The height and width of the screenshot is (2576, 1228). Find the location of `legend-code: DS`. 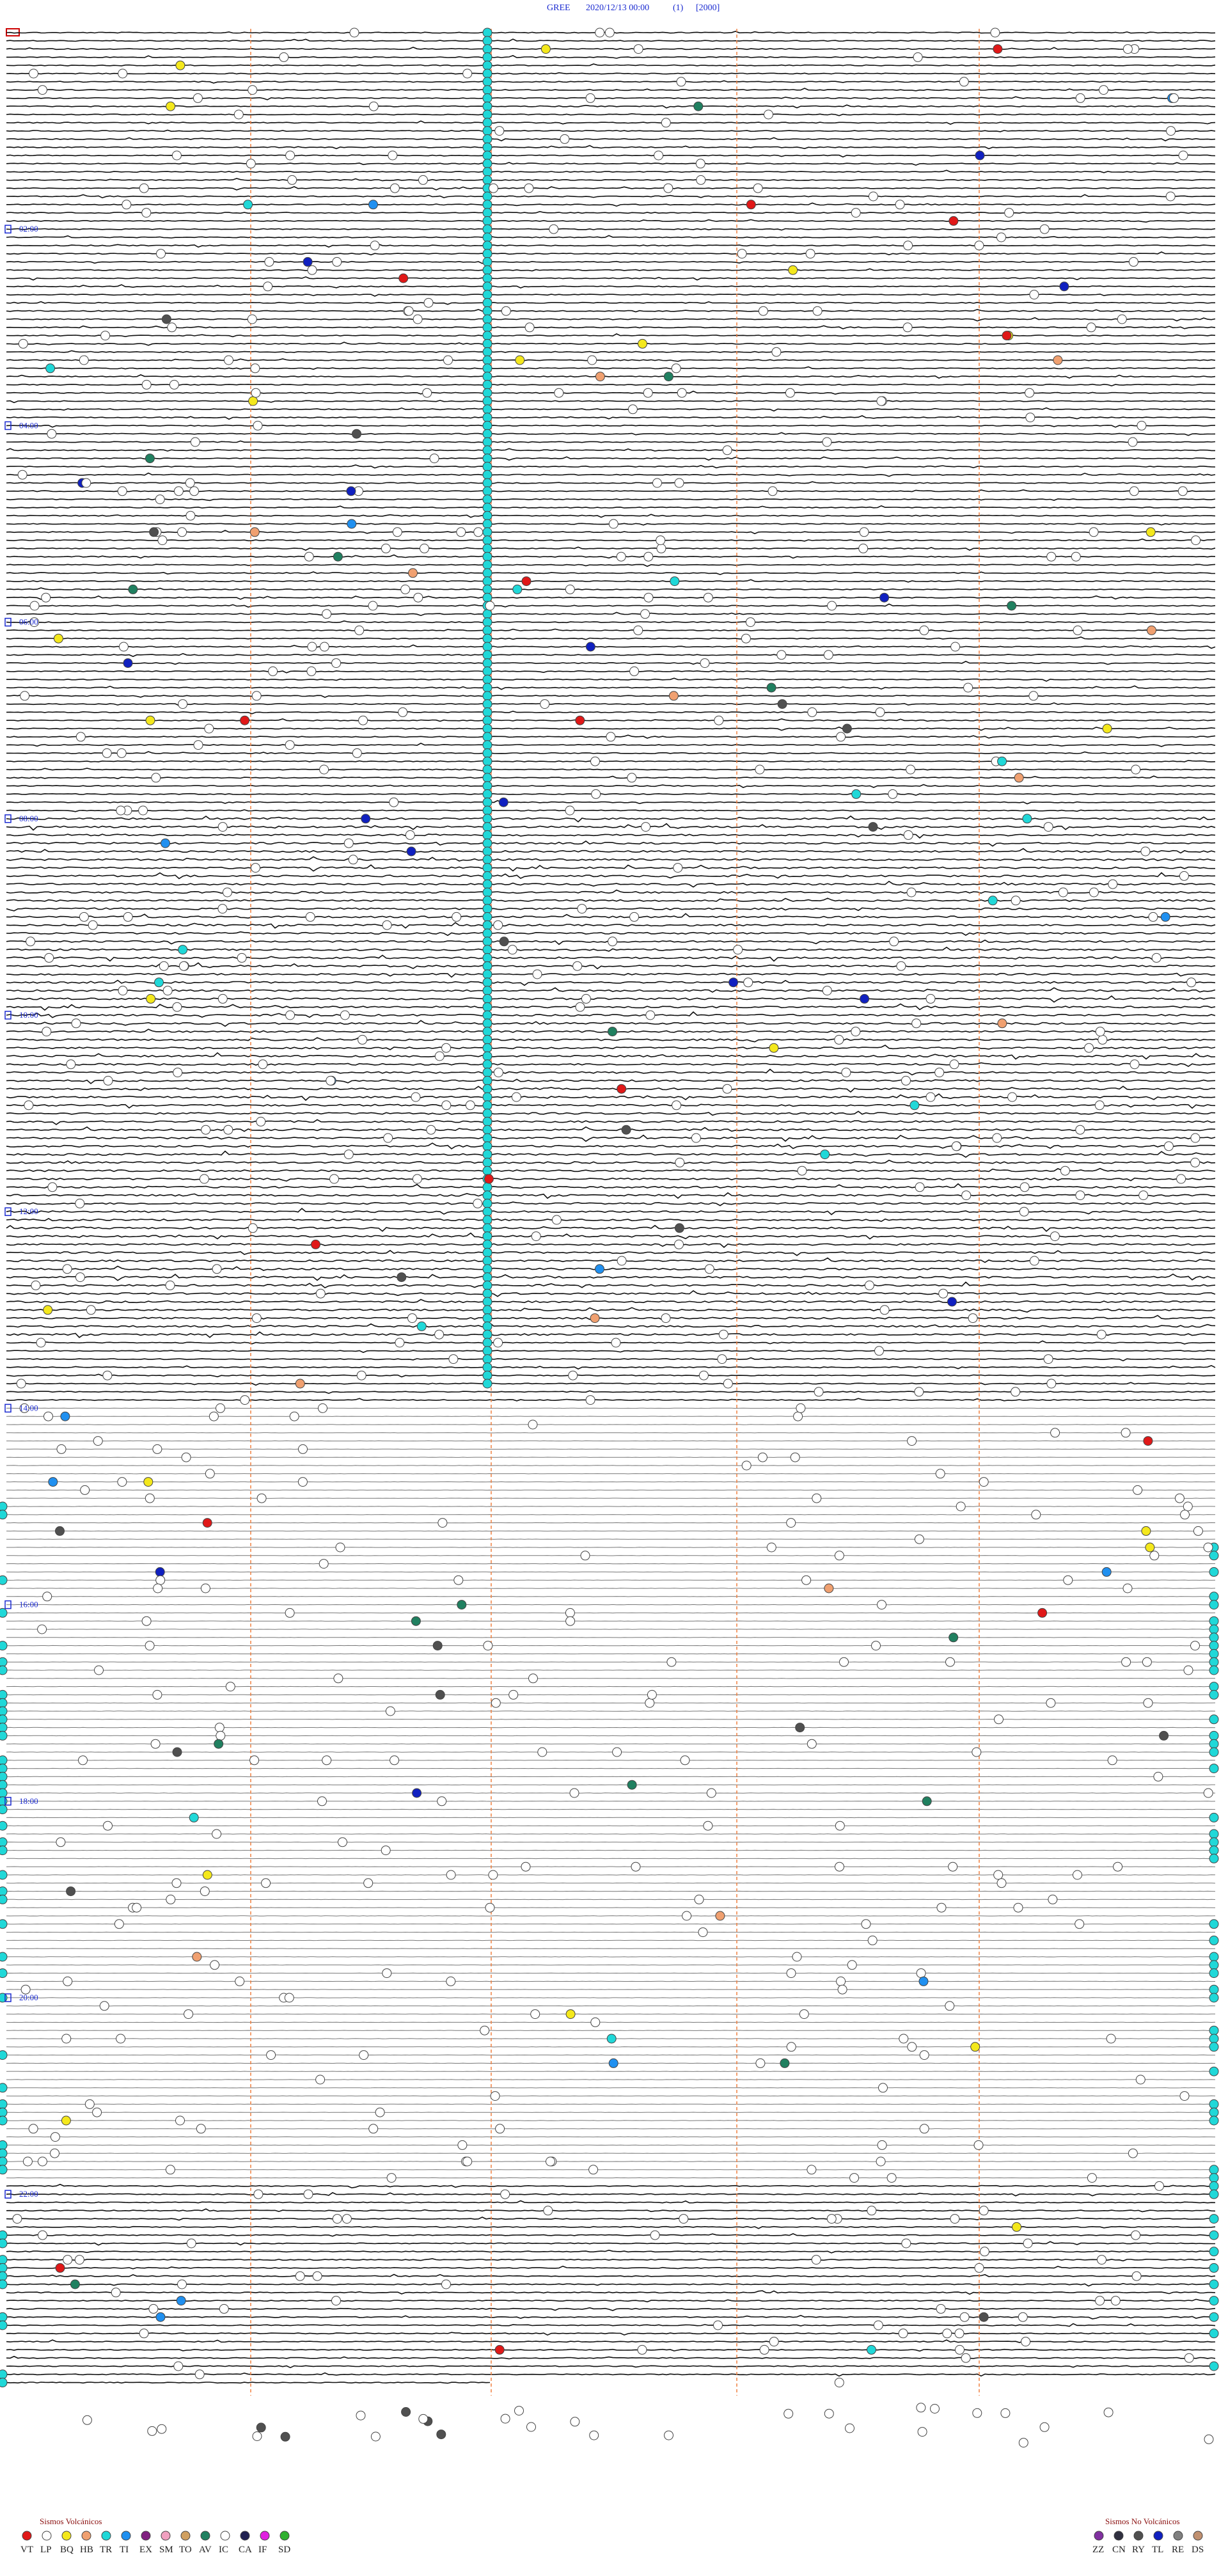

legend-code: DS is located at coordinates (1198, 2550).